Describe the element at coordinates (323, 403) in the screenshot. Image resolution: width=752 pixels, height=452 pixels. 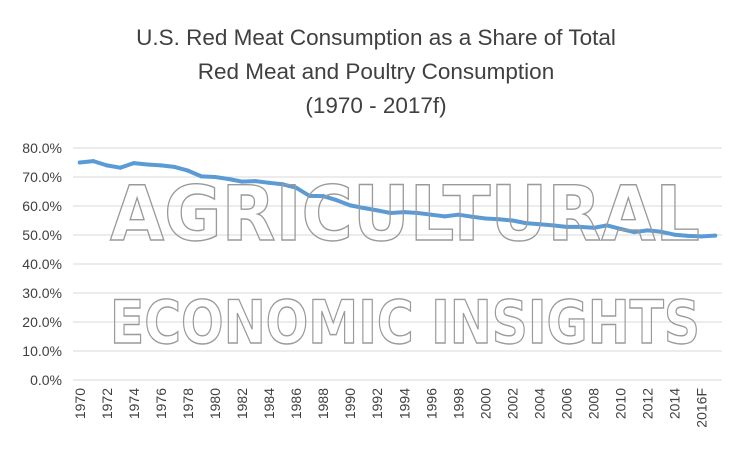
I see `x-tick-label: 1988` at that location.